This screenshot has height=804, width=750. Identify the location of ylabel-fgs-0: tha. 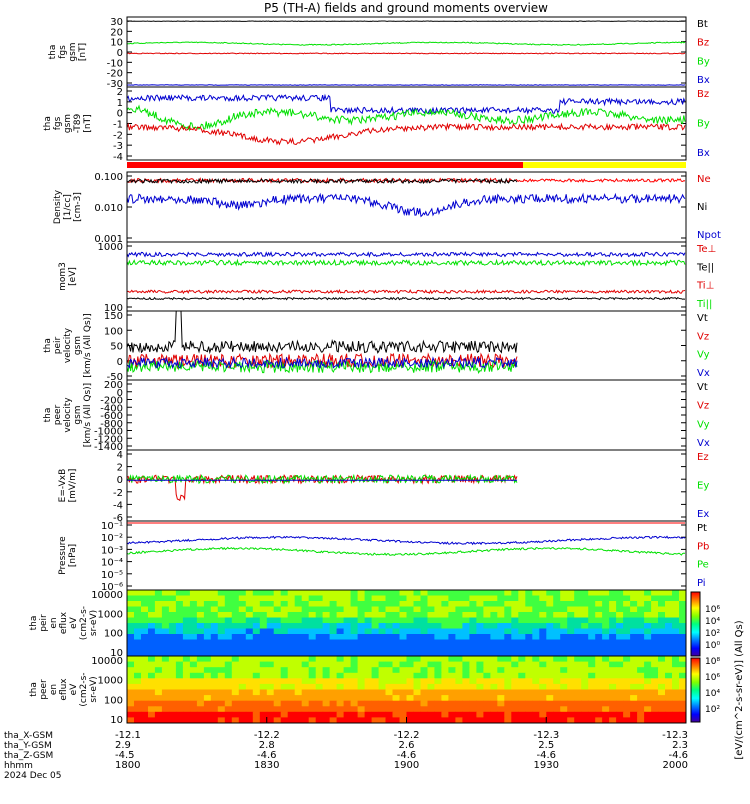
(53, 52).